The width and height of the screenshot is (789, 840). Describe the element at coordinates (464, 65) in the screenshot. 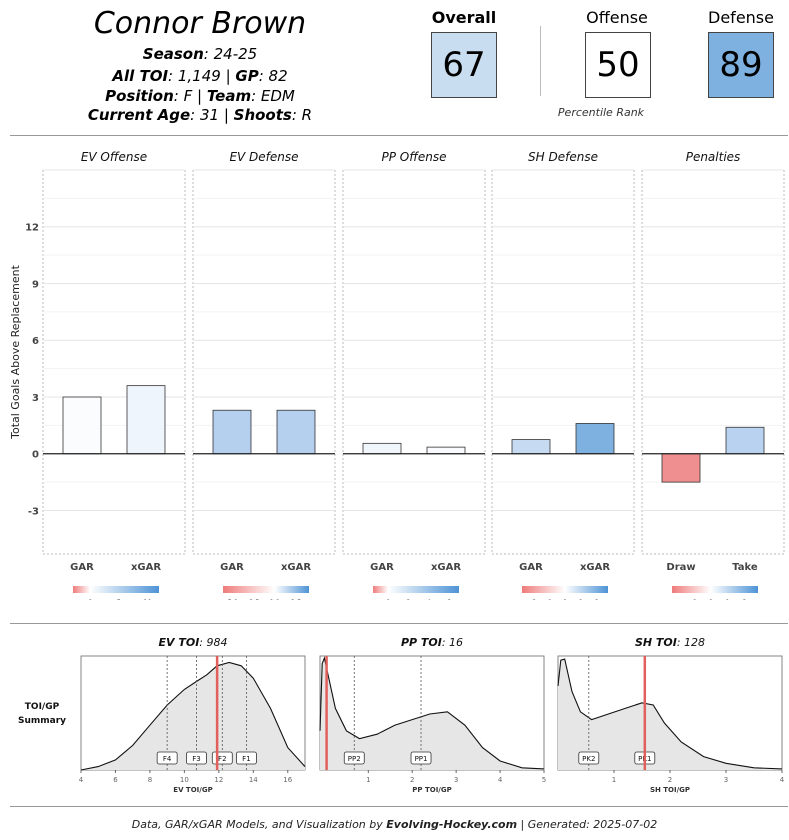

I see `overall-score-box: 67` at that location.